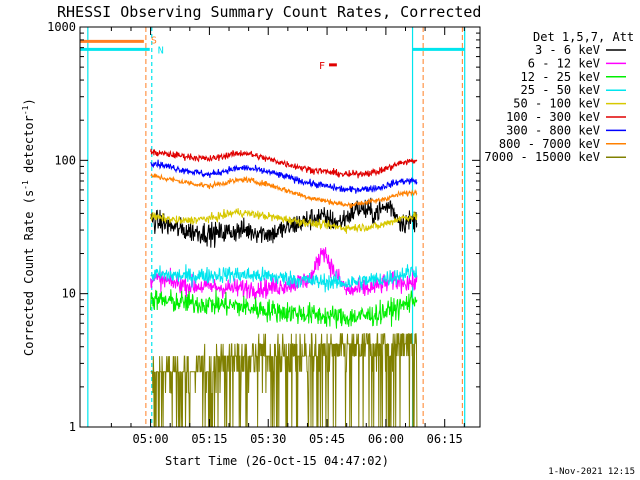  I want to click on legend-label: 300 - 800 keV, so click(553, 130).